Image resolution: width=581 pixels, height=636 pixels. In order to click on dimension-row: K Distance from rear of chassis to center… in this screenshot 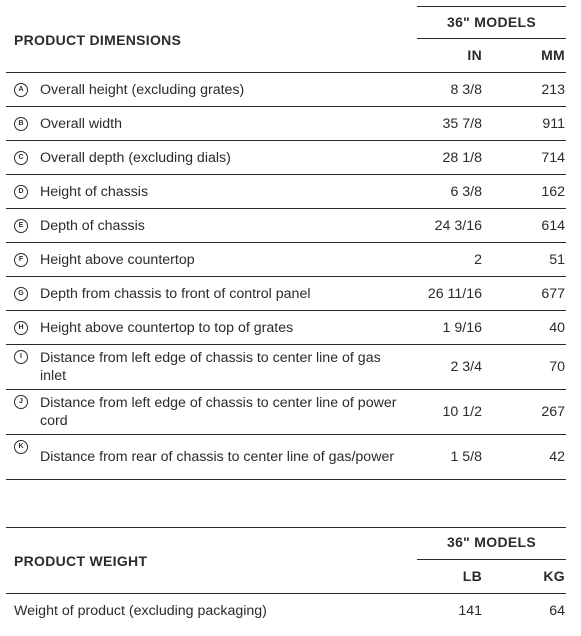, I will do `click(286, 457)`.